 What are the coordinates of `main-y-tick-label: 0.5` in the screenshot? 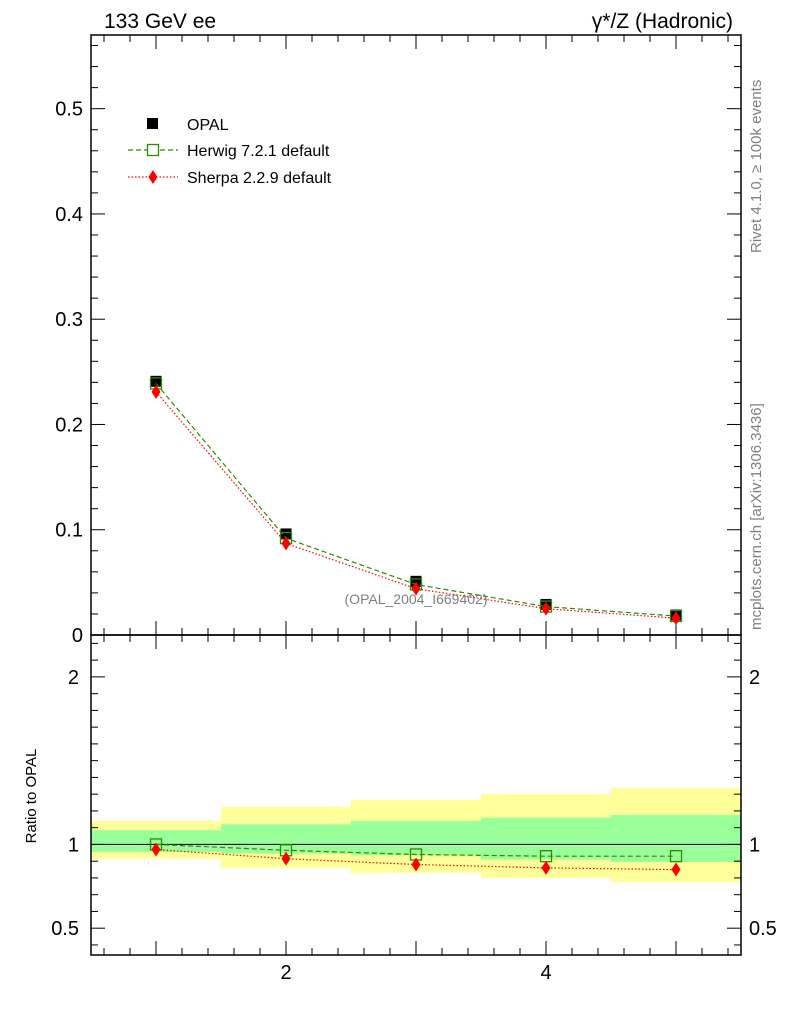 It's located at (69, 110).